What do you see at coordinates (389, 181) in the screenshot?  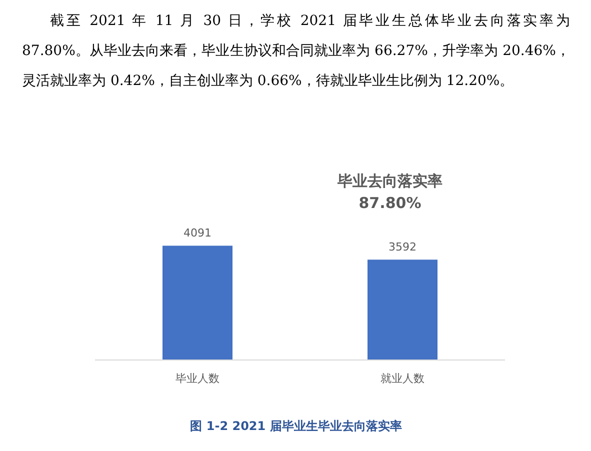 I see `chart-title: 毕业去向落实率` at bounding box center [389, 181].